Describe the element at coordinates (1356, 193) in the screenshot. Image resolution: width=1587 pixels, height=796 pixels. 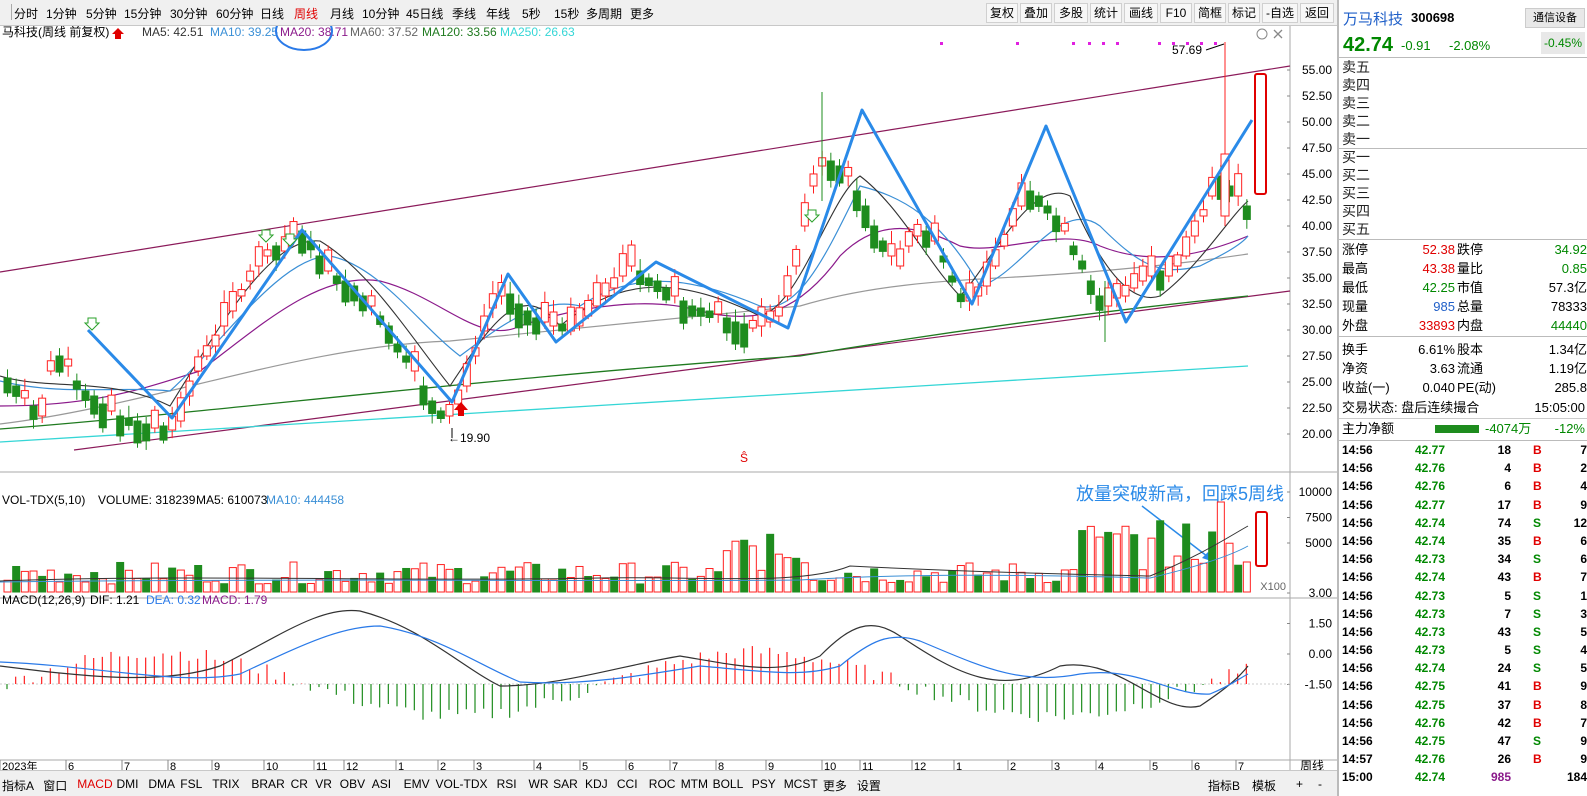
I see `order-book-row: 买三` at that location.